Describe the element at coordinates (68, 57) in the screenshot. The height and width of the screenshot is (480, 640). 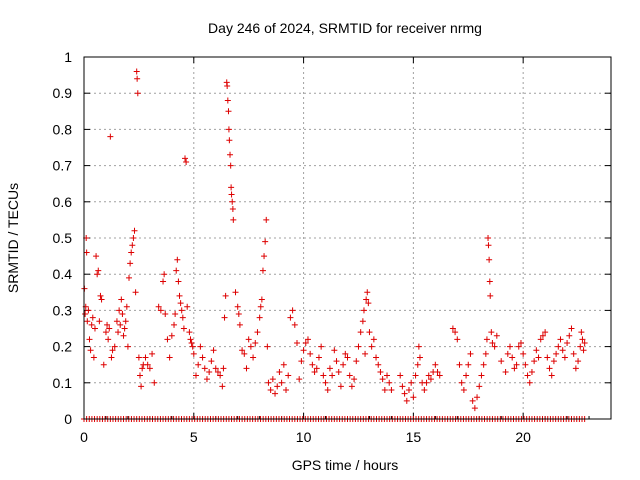
I see `y-tick-label: 1` at that location.